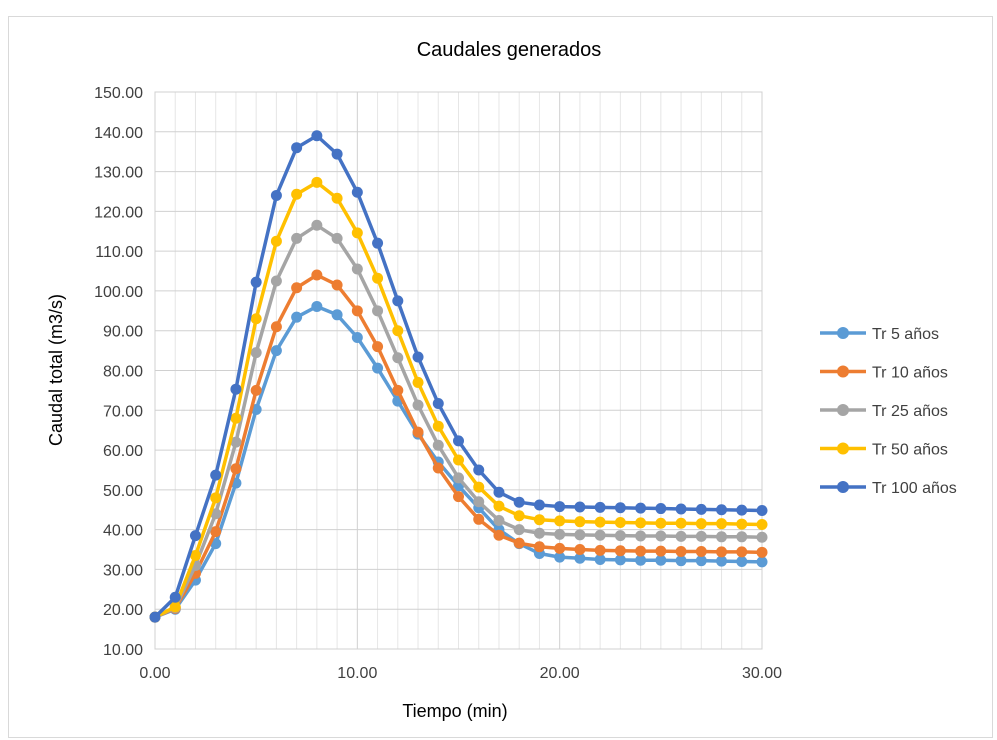  I want to click on legend-item: Tr 5 años, so click(879, 334).